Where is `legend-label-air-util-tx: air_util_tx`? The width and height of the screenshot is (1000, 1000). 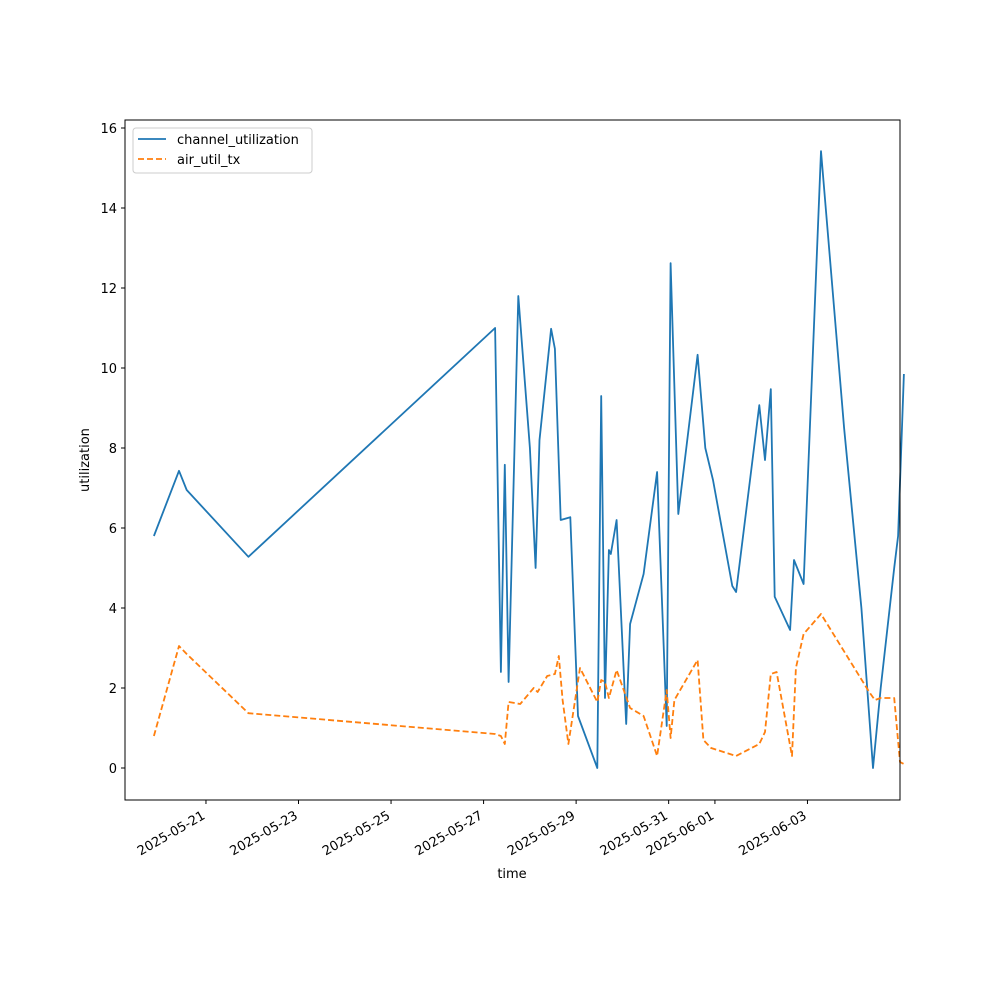
legend-label-air-util-tx: air_util_tx is located at coordinates (209, 160).